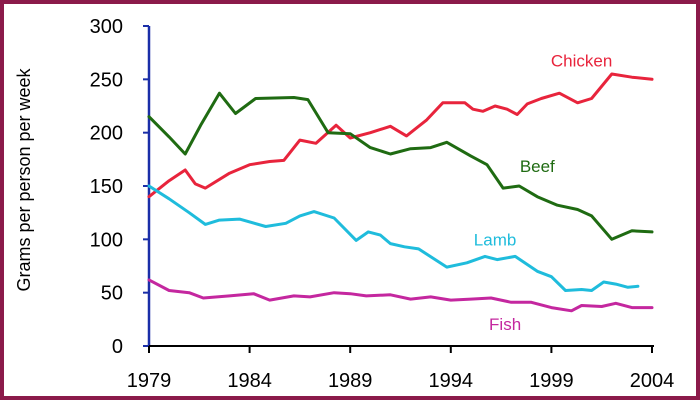 The height and width of the screenshot is (400, 700). Describe the element at coordinates (106, 187) in the screenshot. I see `y-tick-label-150: 150` at that location.